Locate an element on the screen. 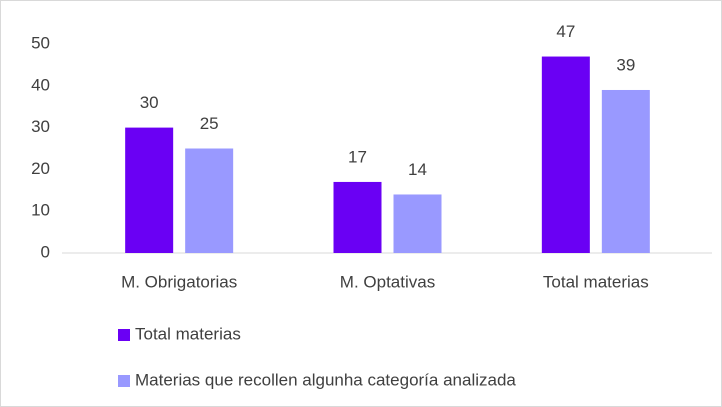 The width and height of the screenshot is (722, 407). y-tick-label: 40 is located at coordinates (40, 84).